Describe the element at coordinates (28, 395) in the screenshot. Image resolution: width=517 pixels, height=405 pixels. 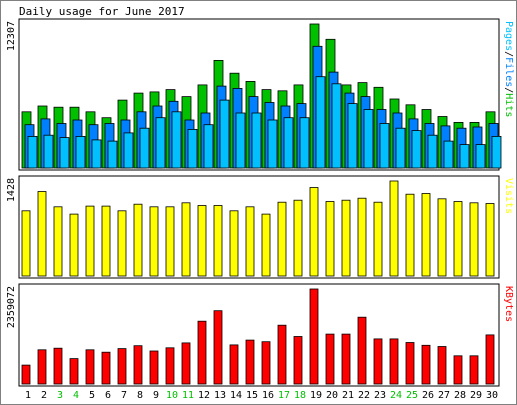
I see `x-tick-label-day-1: 1` at that location.